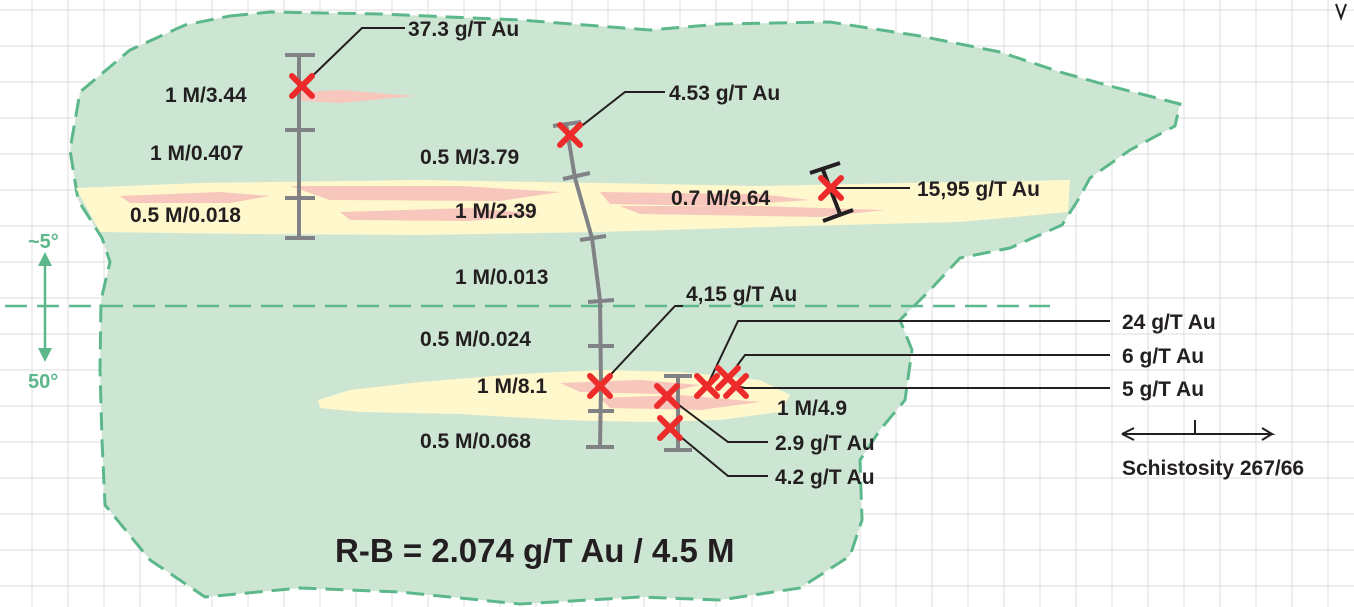 The image size is (1354, 607). I want to click on grab-sample-label: 4.2 g/T Au, so click(825, 477).